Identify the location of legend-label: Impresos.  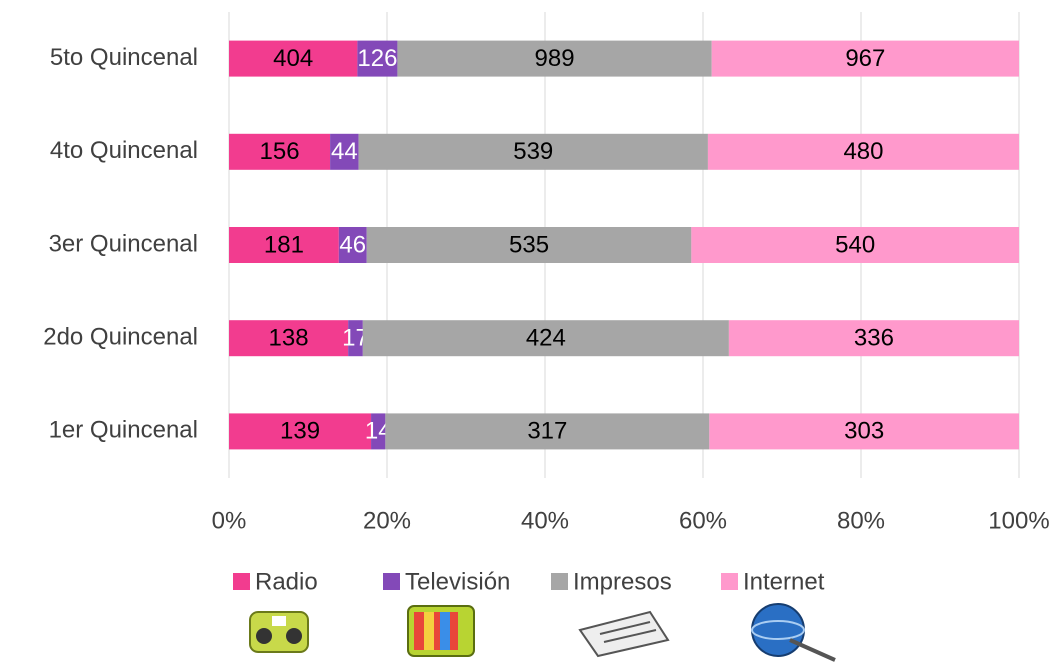
(622, 581).